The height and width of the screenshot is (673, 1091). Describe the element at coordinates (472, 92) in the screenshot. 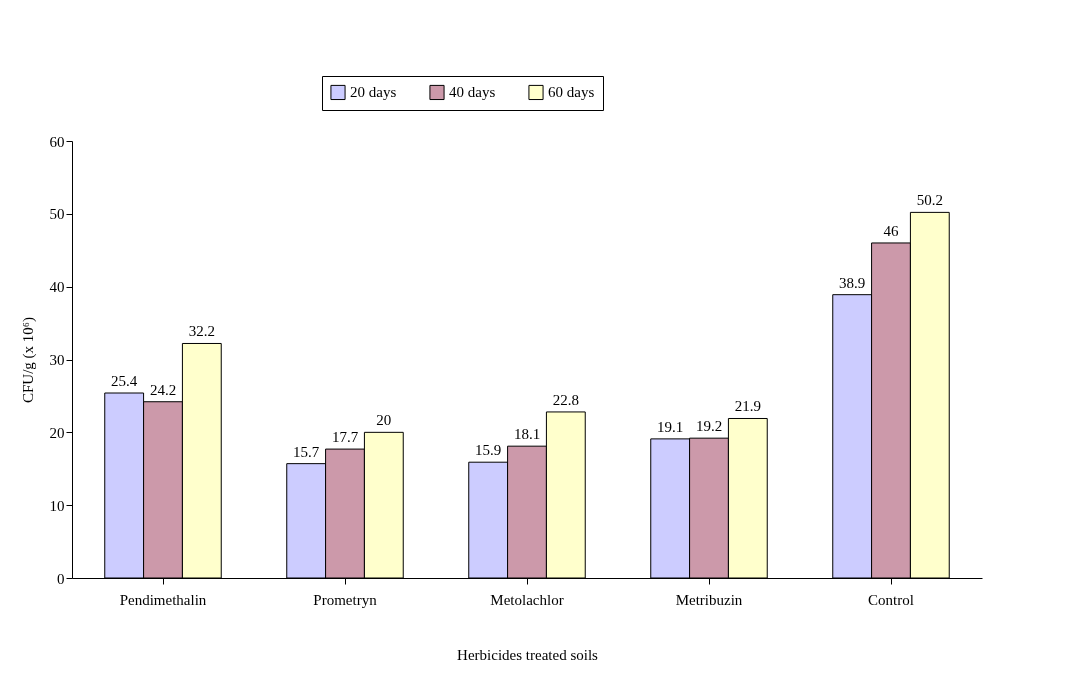

I see `legend-label: 40 days` at that location.